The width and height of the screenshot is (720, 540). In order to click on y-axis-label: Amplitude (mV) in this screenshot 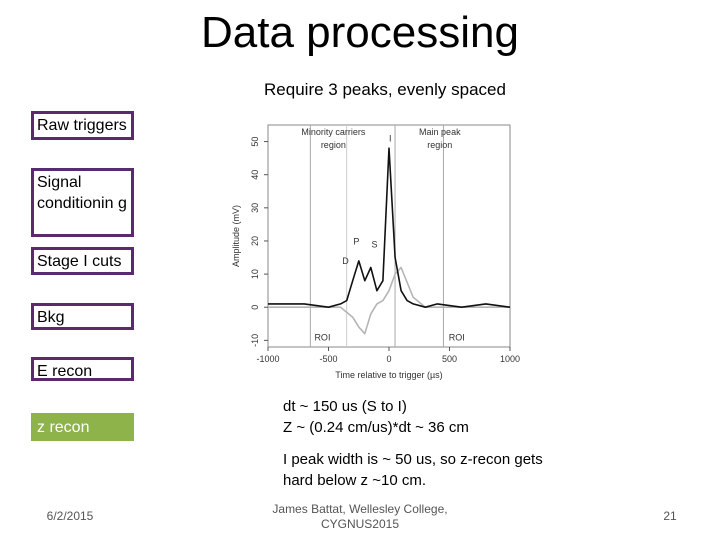, I will do `click(236, 236)`.